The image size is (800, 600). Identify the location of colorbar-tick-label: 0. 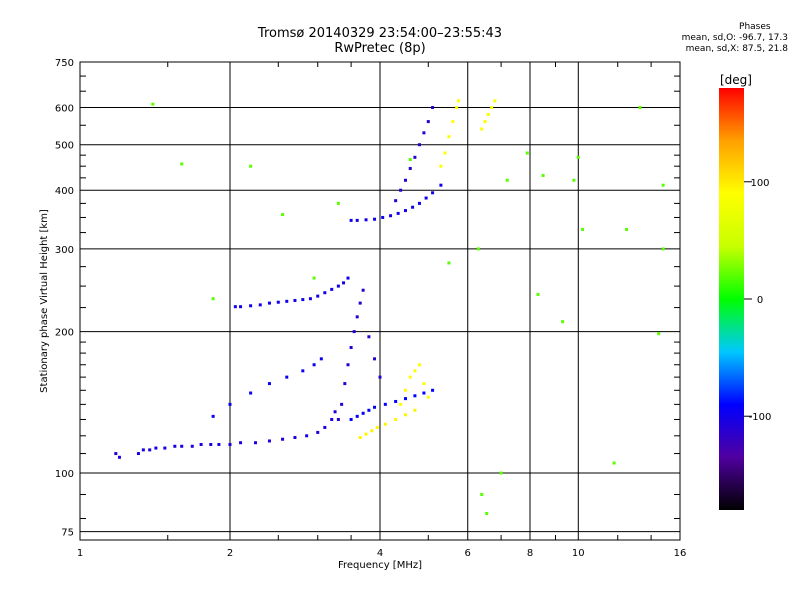
(760, 300).